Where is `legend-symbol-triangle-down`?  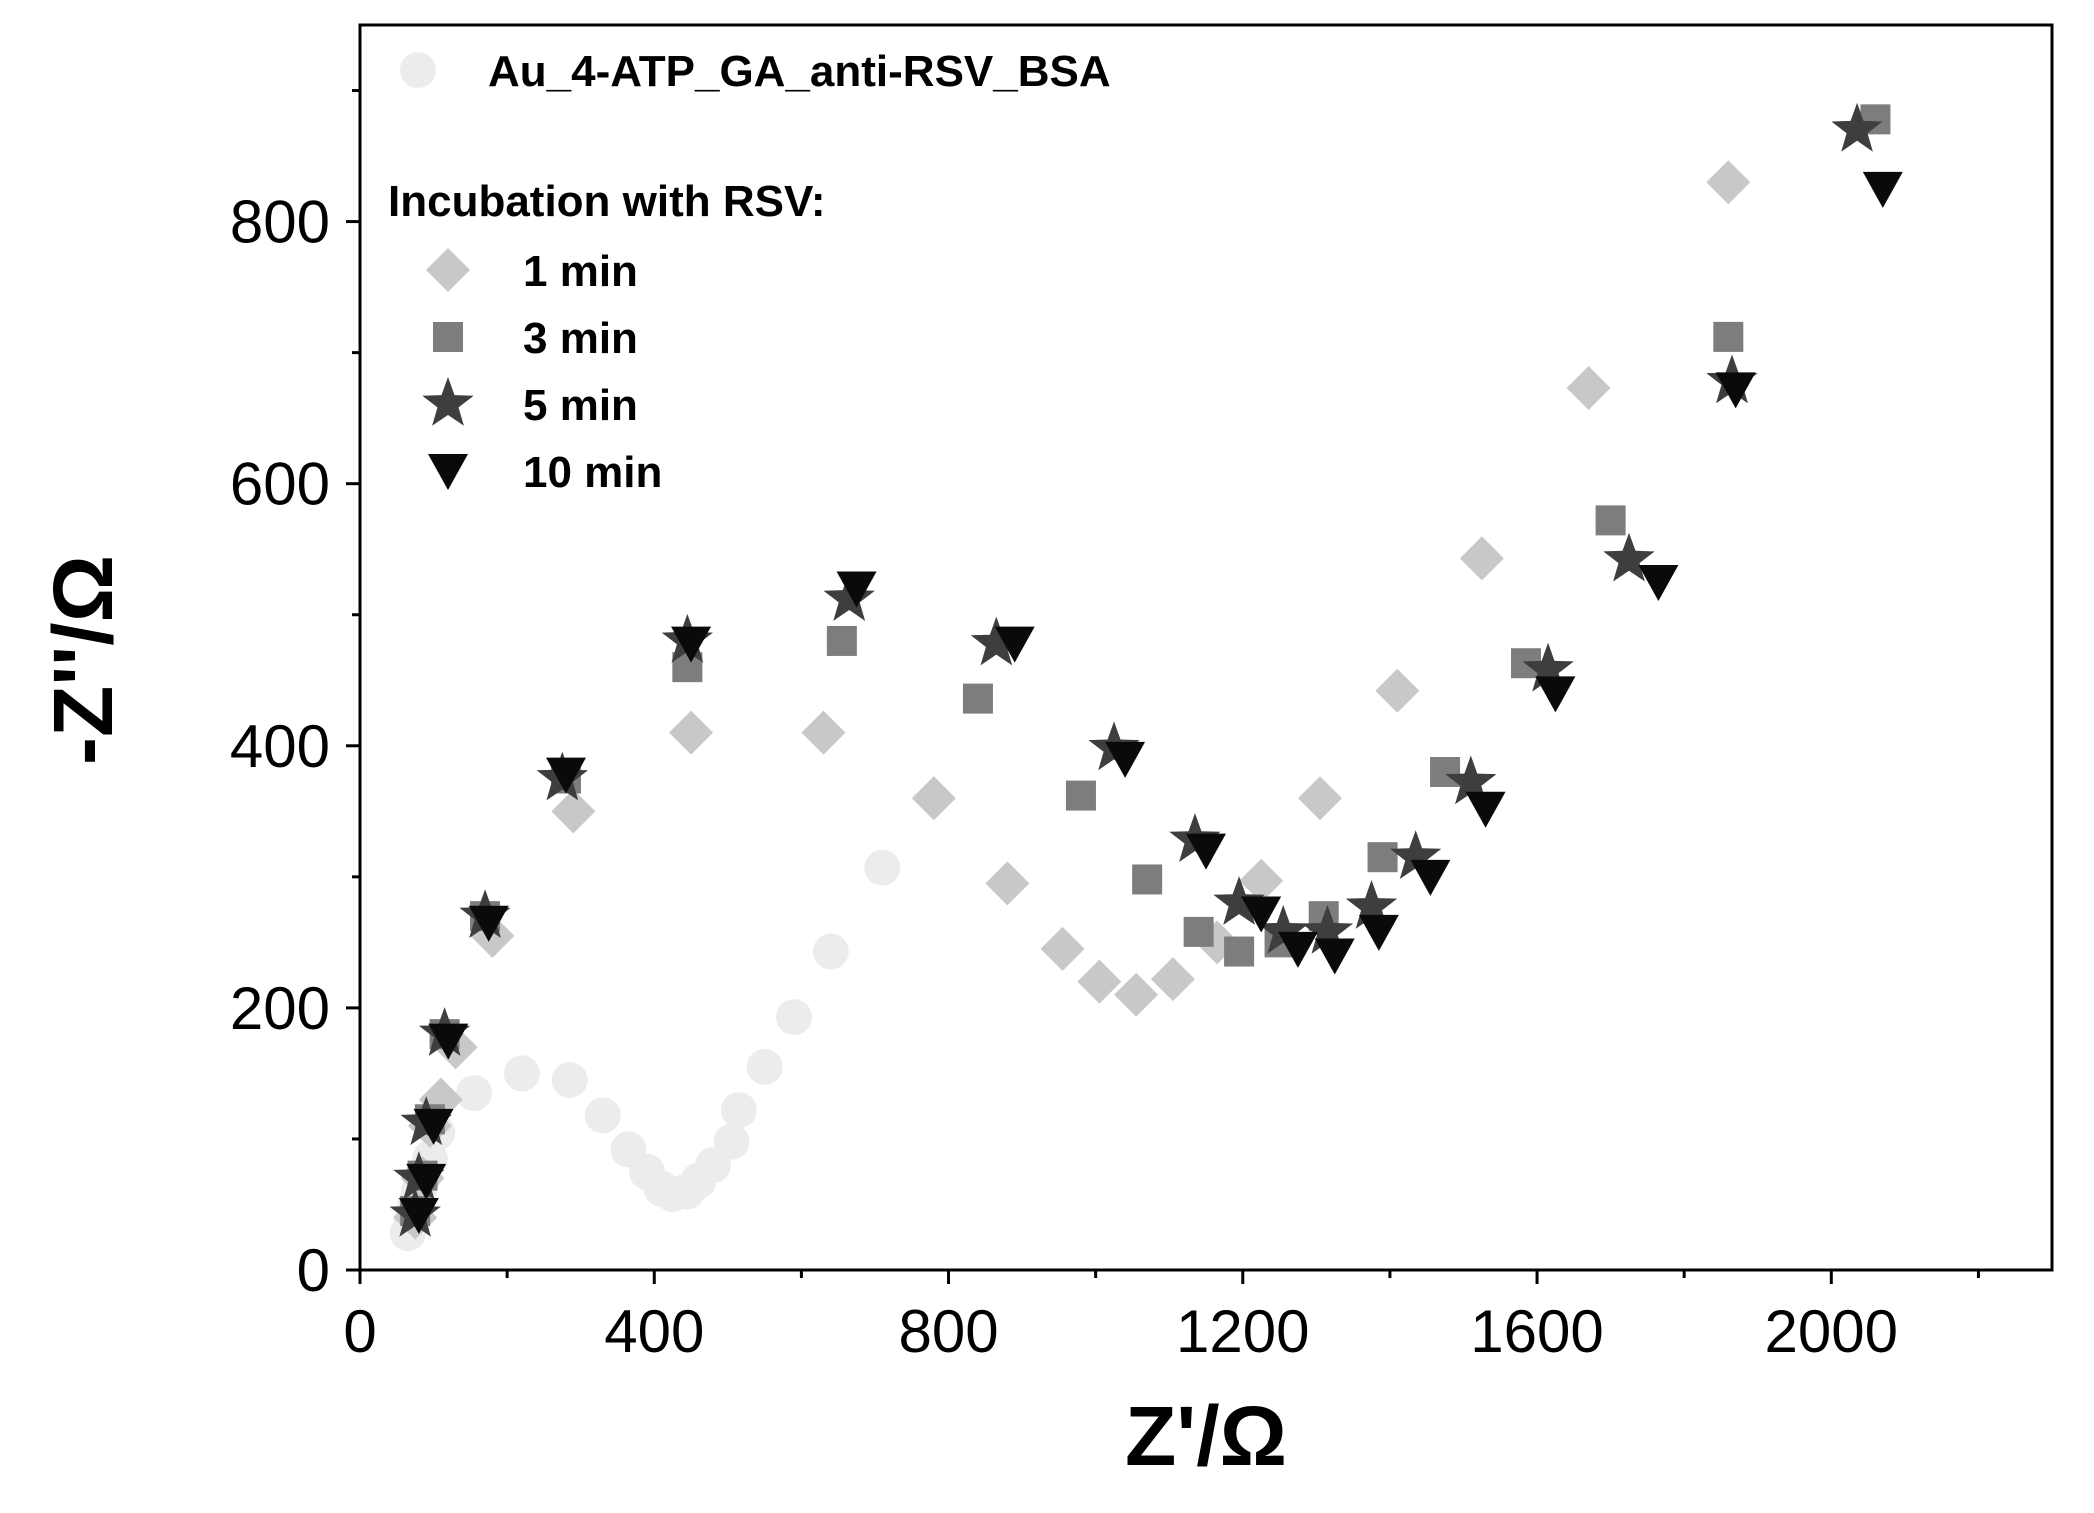
legend-symbol-triangle-down is located at coordinates (448, 472).